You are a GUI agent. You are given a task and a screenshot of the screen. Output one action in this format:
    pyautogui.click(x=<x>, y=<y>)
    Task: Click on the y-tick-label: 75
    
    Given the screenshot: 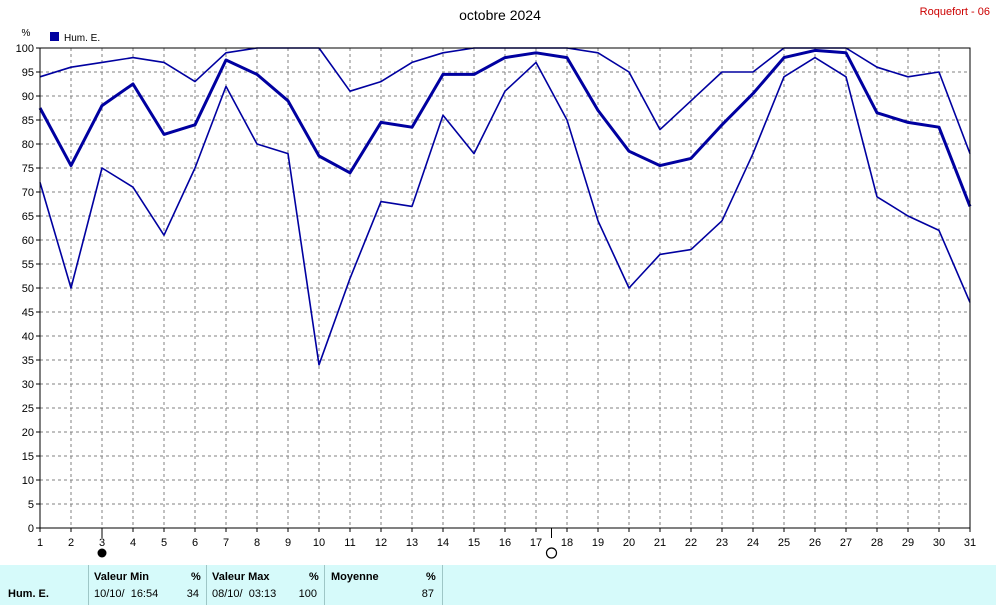 What is the action you would take?
    pyautogui.click(x=28, y=169)
    